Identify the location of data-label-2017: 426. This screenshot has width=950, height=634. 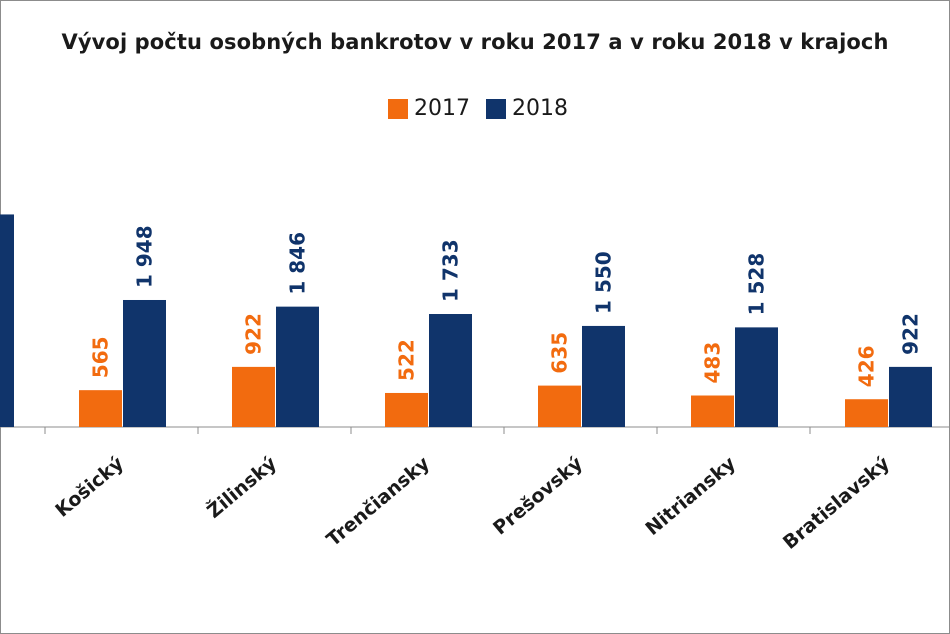
(867, 366).